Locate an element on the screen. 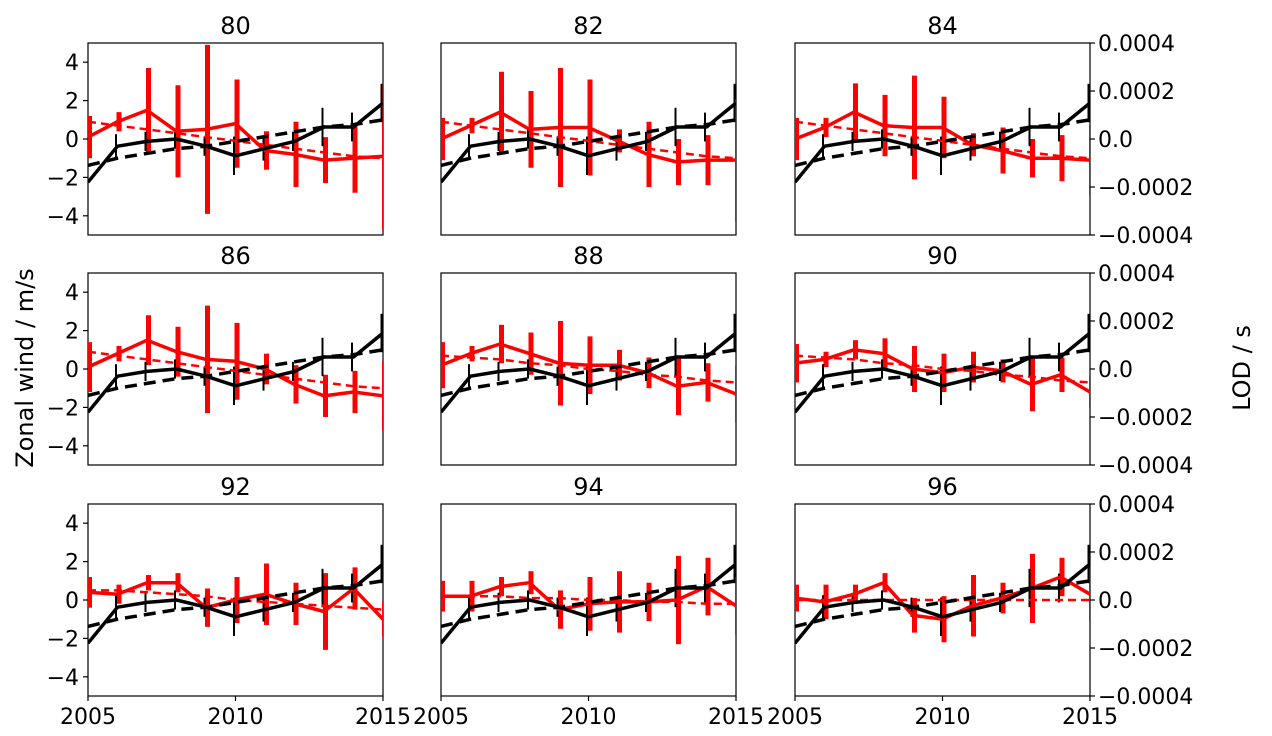  panel-82: 82 is located at coordinates (588, 124).